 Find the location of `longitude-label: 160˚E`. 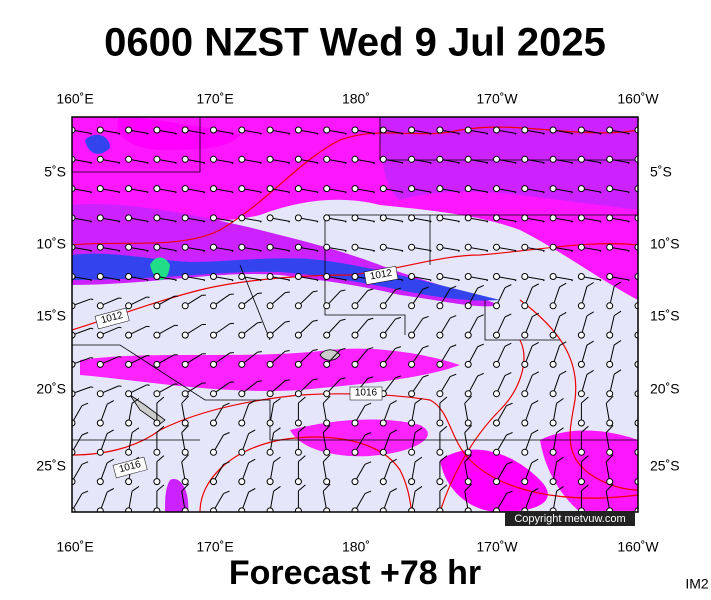

longitude-label: 160˚E is located at coordinates (74, 547).